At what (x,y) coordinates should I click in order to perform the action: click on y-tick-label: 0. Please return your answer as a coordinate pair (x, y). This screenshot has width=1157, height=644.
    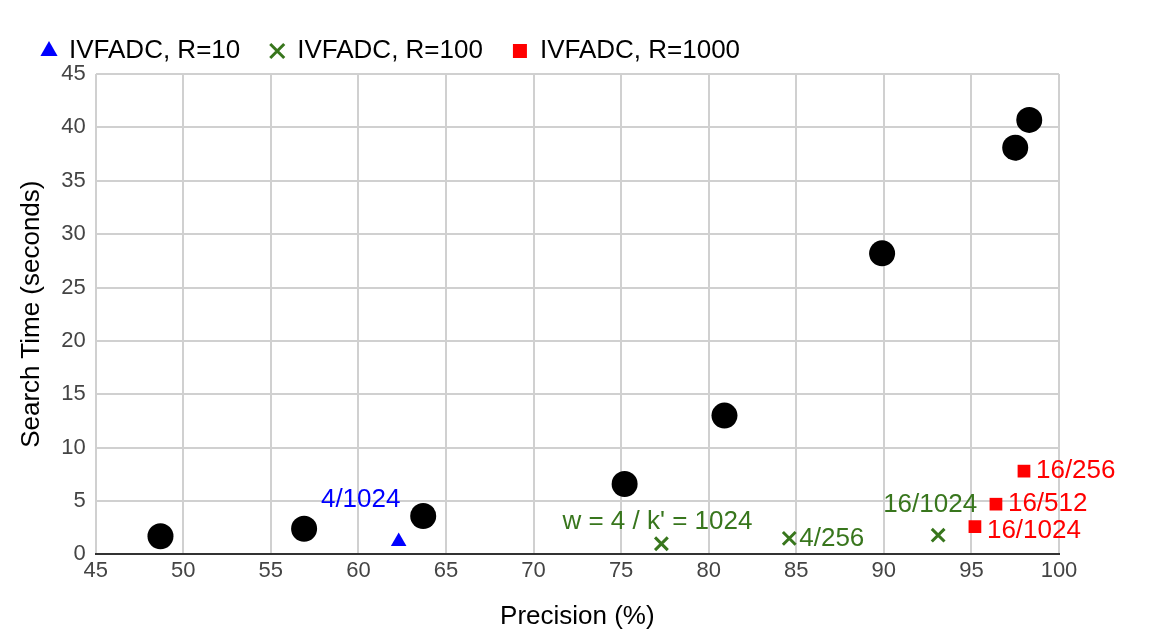
    Looking at the image, I should click on (79, 553).